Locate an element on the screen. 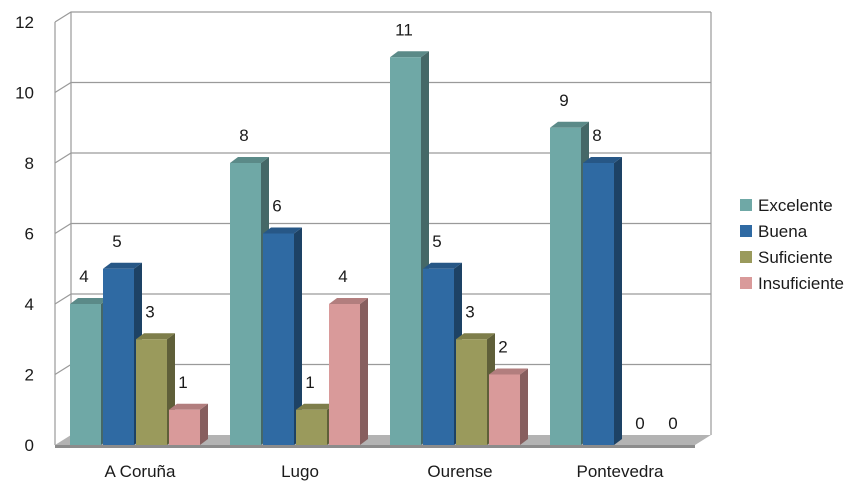 This screenshot has width=854, height=483. y-tick-label: 12 is located at coordinates (24, 22).